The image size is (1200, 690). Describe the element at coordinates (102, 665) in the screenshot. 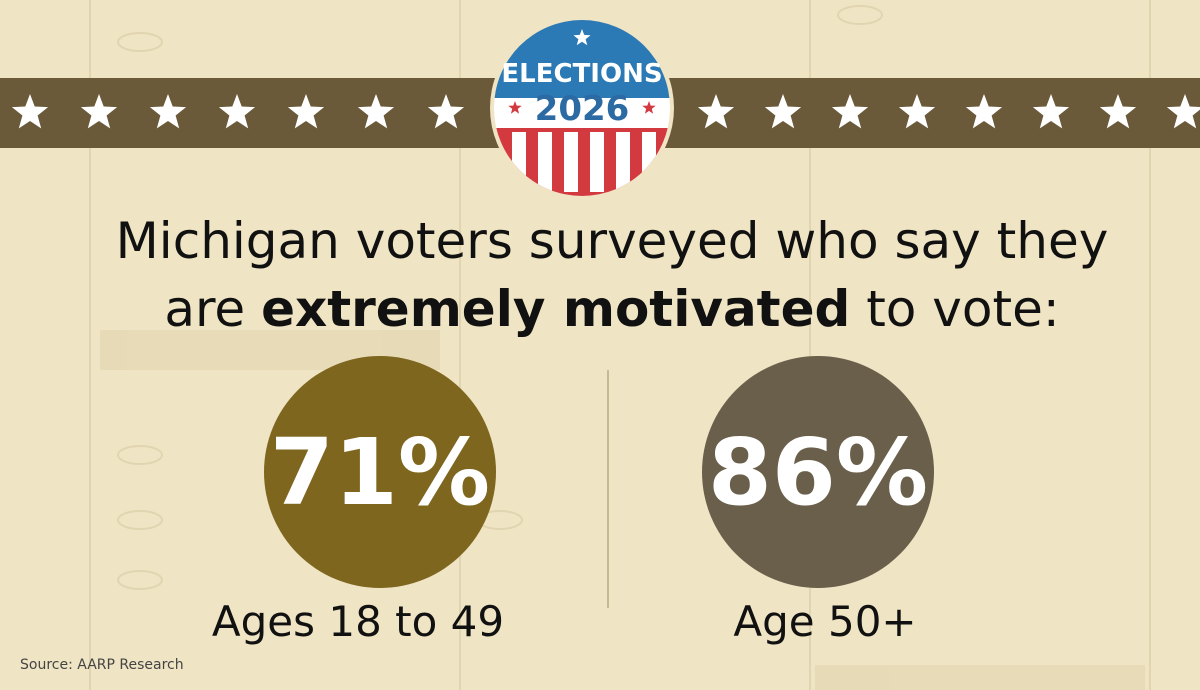

I see `source-note: Source: AARP Research` at that location.